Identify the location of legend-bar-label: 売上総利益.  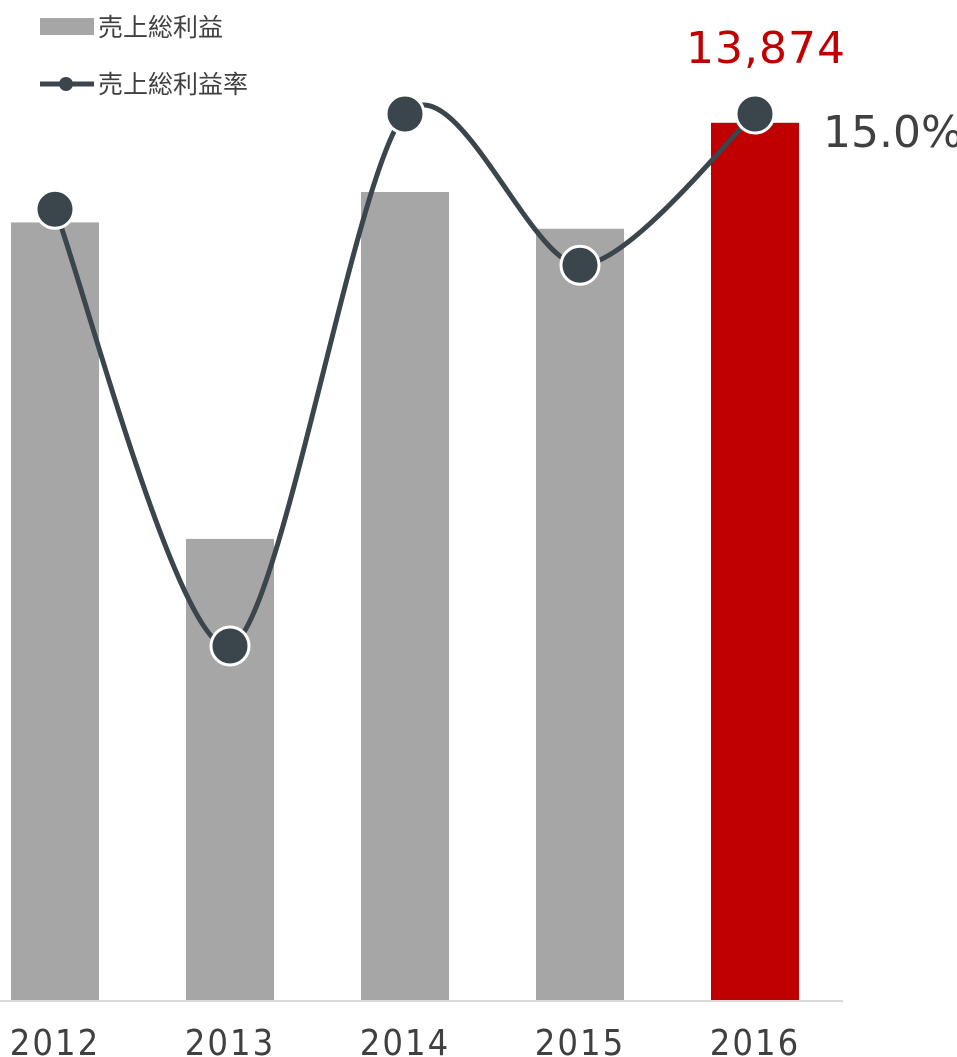
(160, 27).